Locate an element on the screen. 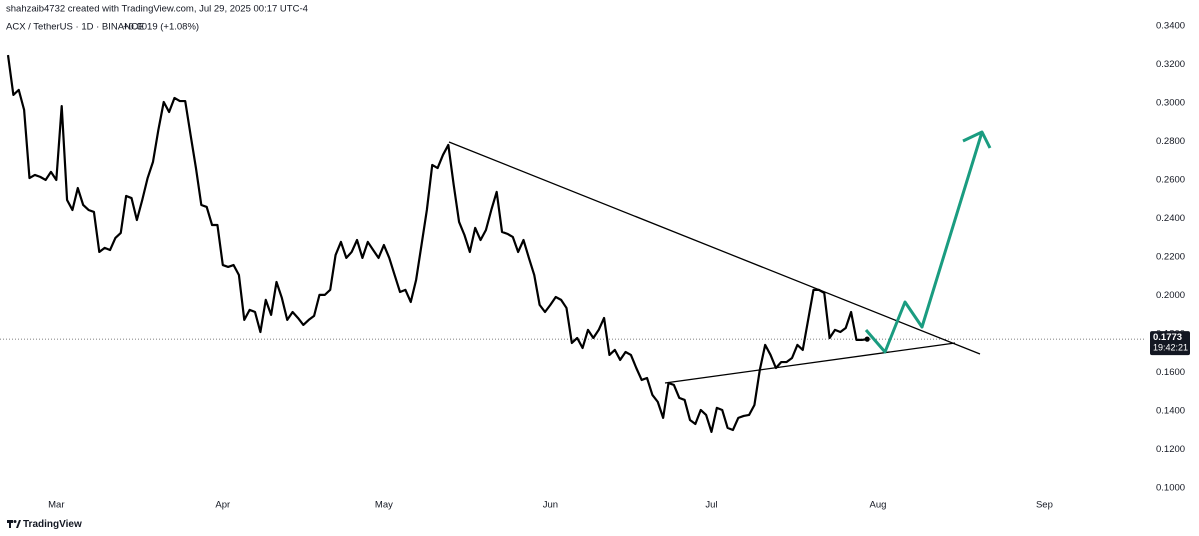 This screenshot has width=1199, height=536. price-change: +0.0019 (+1.08%) is located at coordinates (161, 27).